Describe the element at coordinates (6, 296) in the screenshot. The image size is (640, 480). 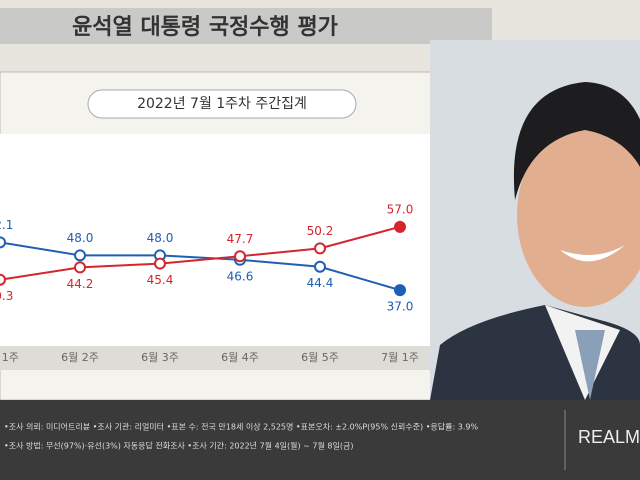
I see `data-label: 40.3` at that location.